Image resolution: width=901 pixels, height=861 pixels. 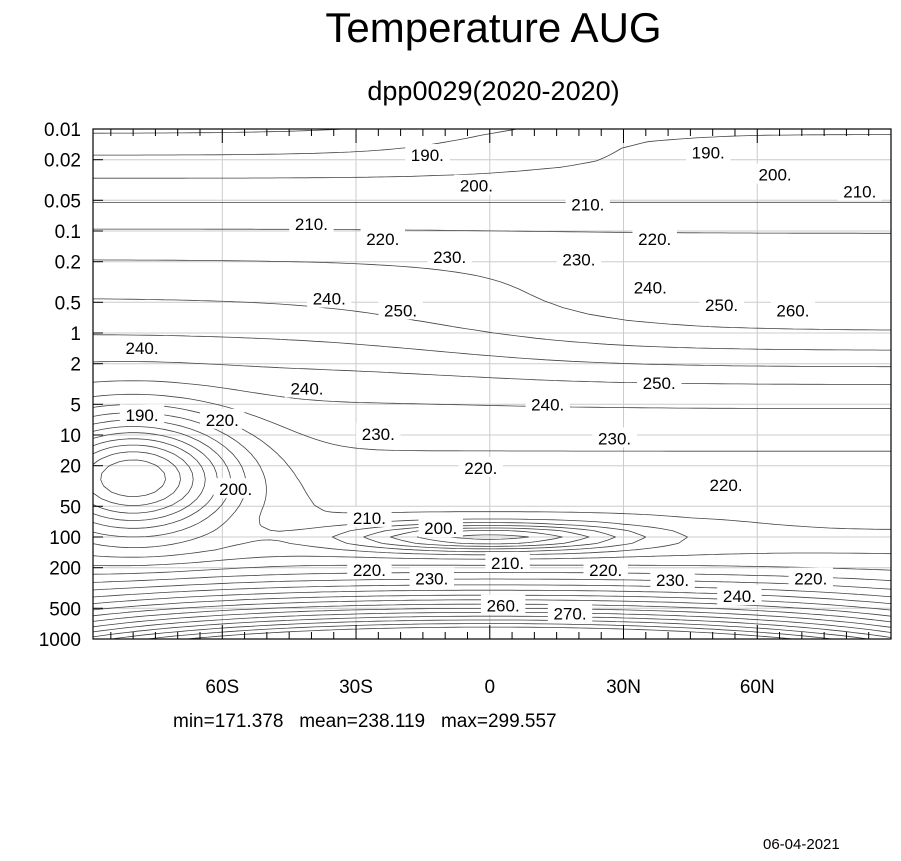 What do you see at coordinates (62, 130) in the screenshot?
I see `y-tick-label: 0.01` at bounding box center [62, 130].